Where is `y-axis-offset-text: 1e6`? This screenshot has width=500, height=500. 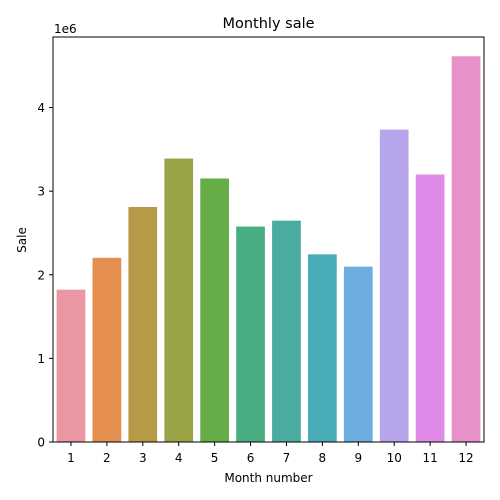 y-axis-offset-text: 1e6 is located at coordinates (65, 29).